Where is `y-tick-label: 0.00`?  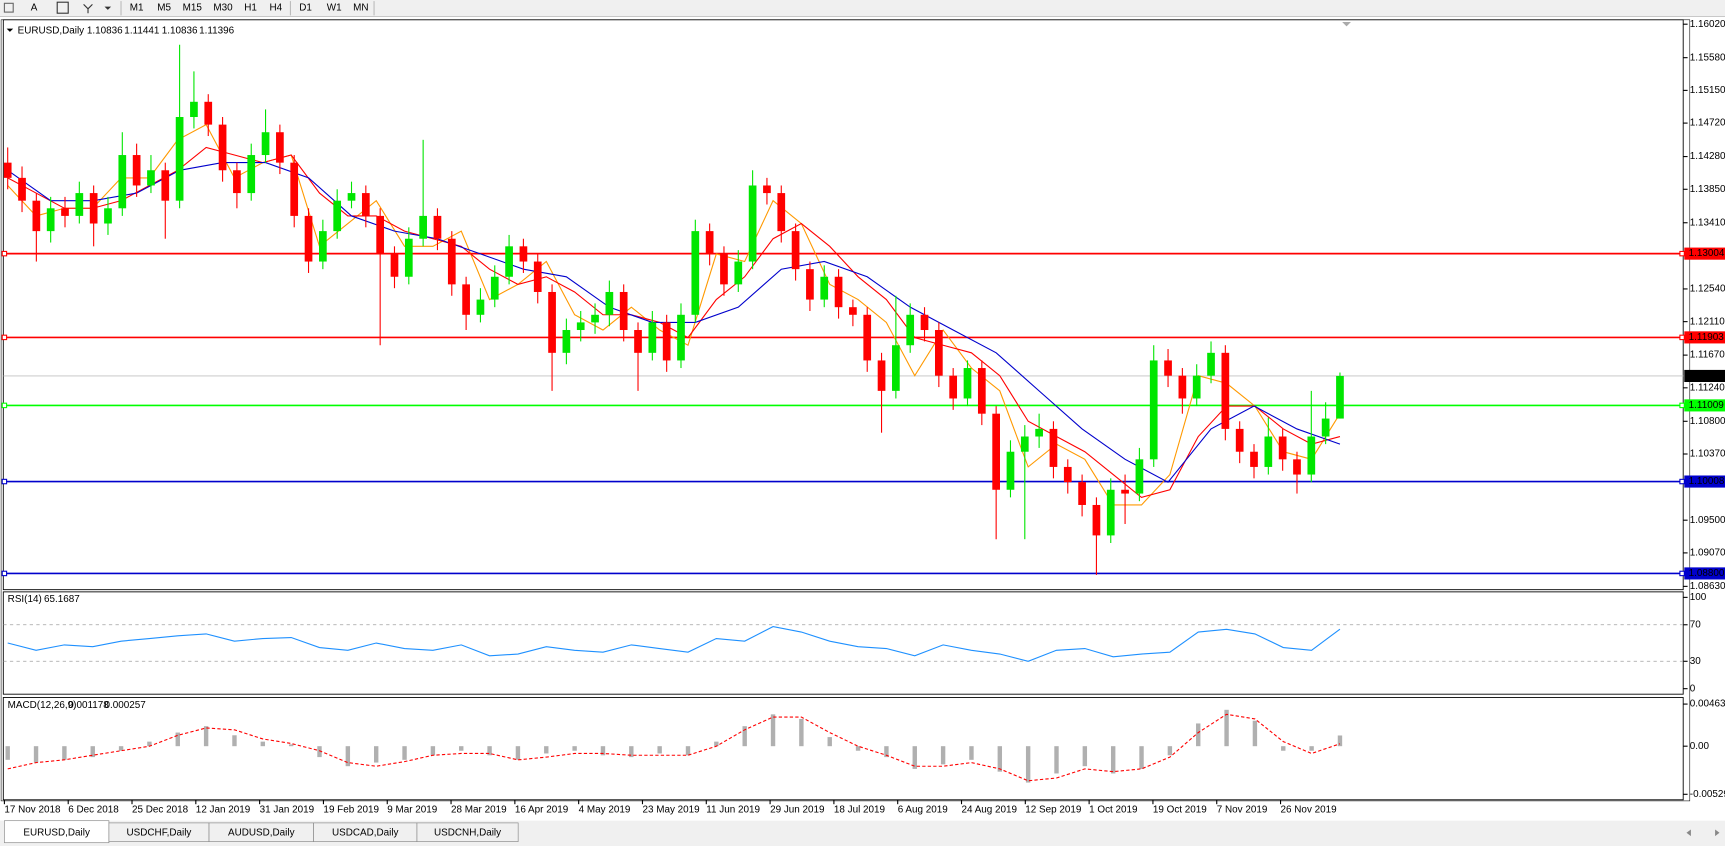
y-tick-label: 0.00 is located at coordinates (1700, 746).